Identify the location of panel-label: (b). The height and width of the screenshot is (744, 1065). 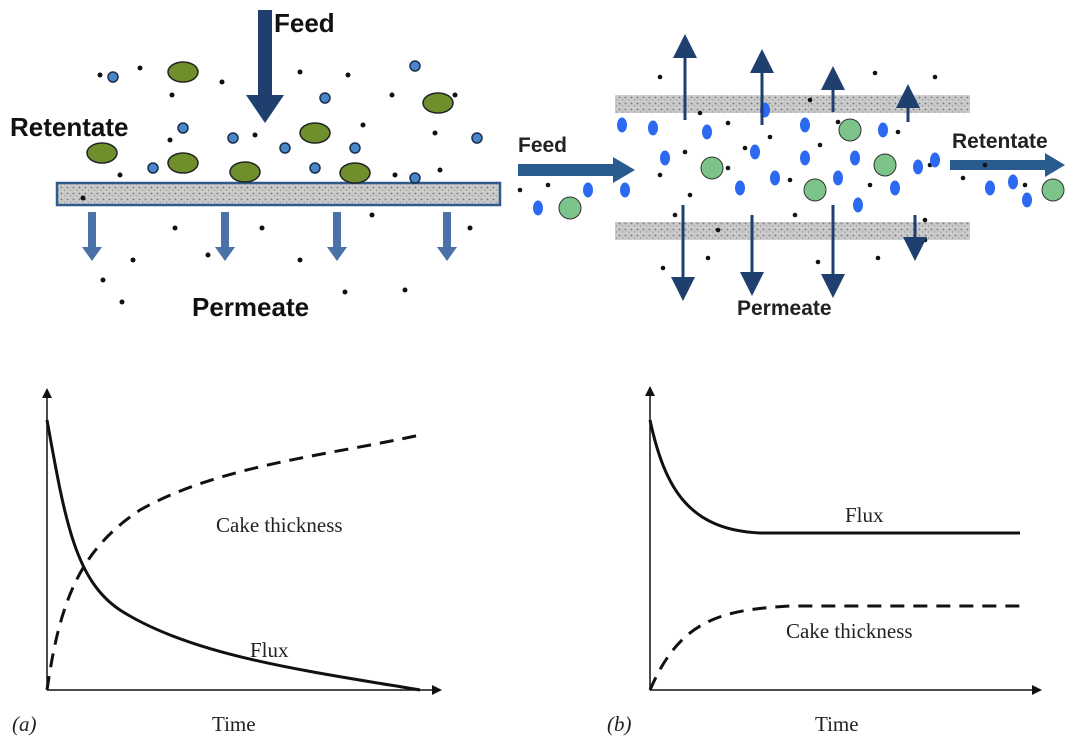
(619, 724).